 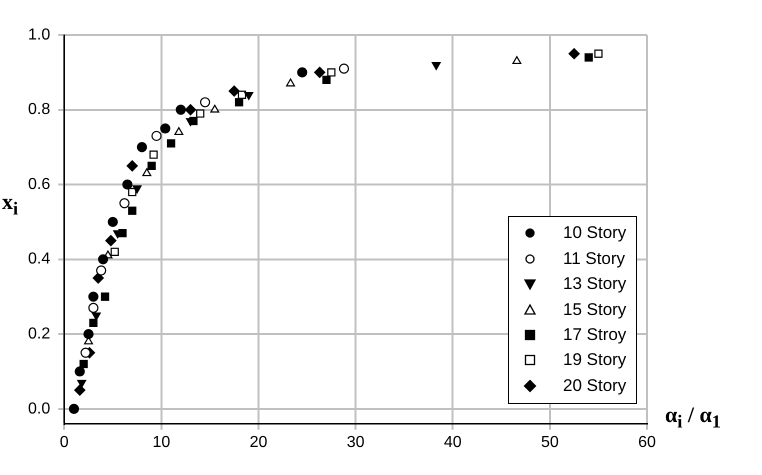 What do you see at coordinates (64, 442) in the screenshot?
I see `x-tick-label: 0` at bounding box center [64, 442].